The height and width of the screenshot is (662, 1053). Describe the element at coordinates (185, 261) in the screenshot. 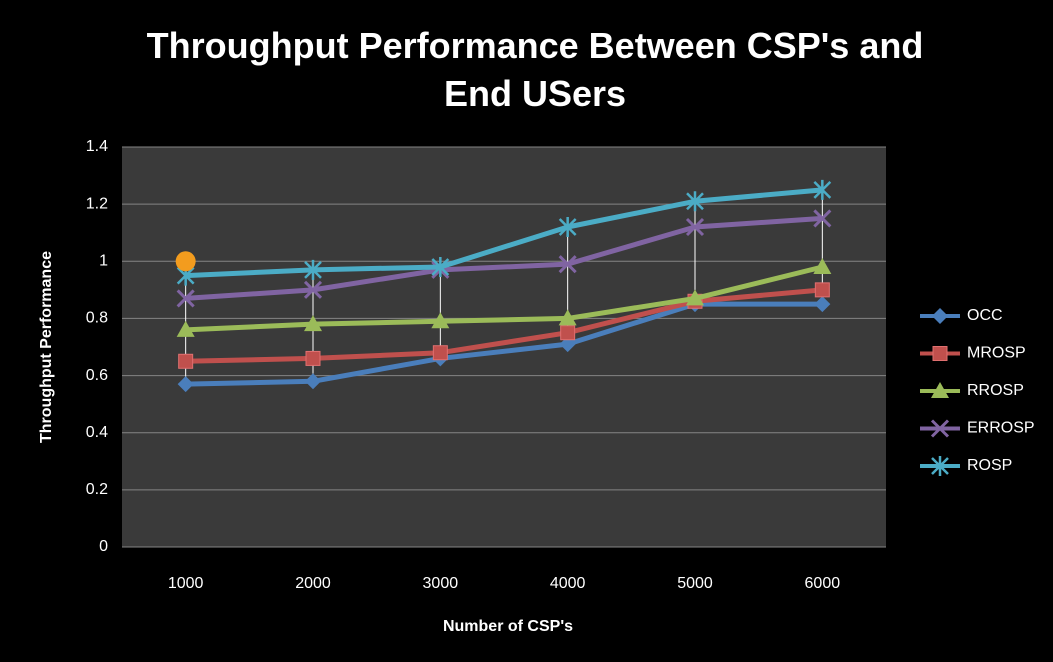

I see `highlight-point` at that location.